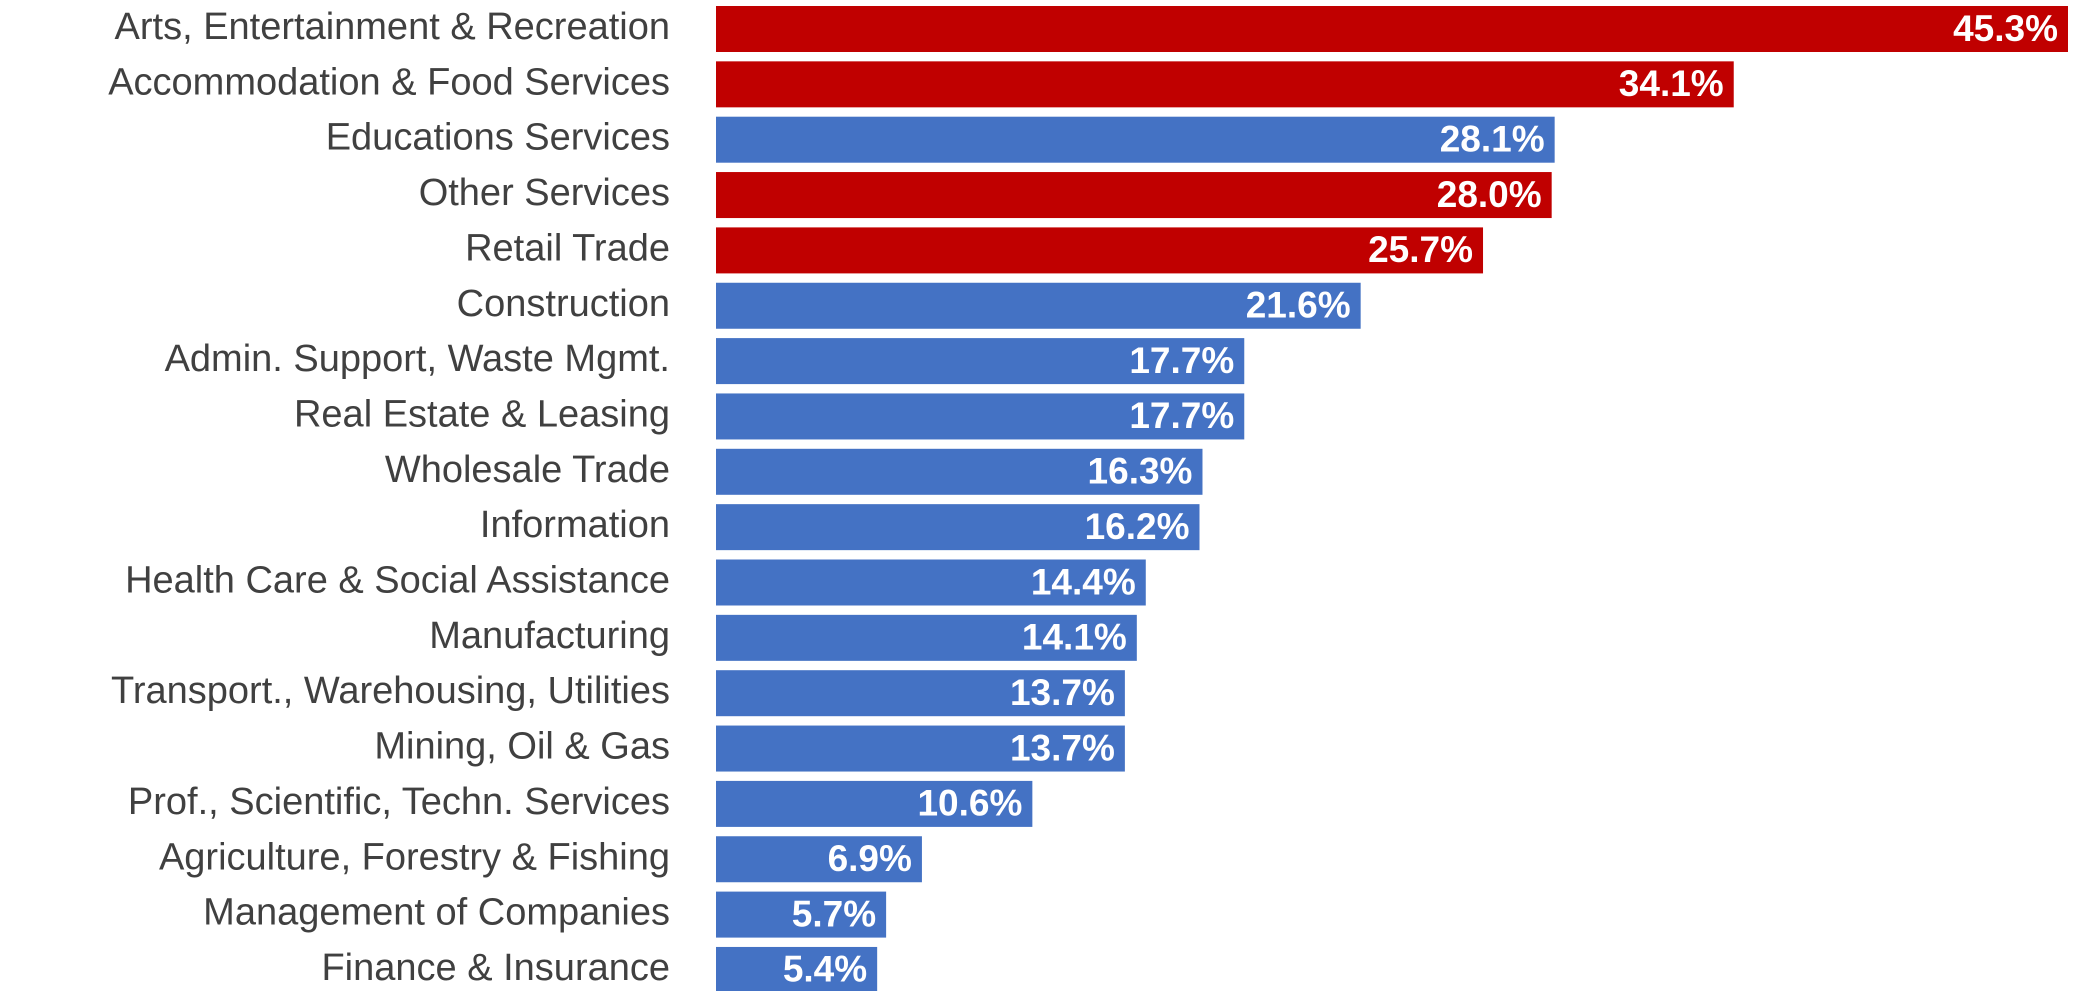 This screenshot has width=2075, height=996. Describe the element at coordinates (392, 27) in the screenshot. I see `category-label: Arts, Entertainment & Recreation` at that location.